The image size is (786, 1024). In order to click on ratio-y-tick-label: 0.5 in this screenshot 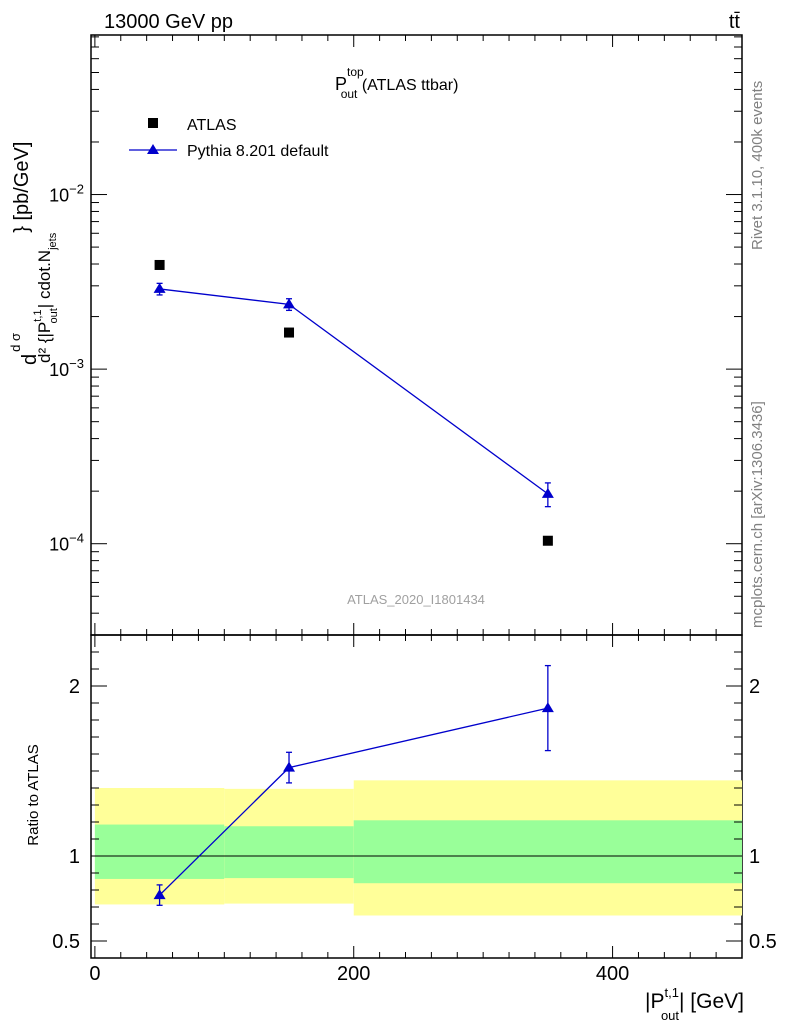, I will do `click(66, 942)`.